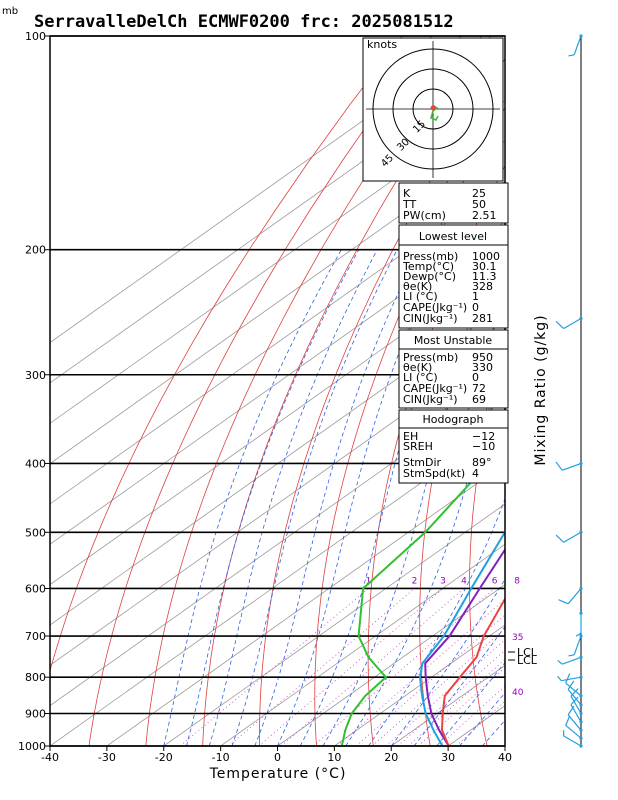 This screenshot has height=800, width=618. Describe the element at coordinates (482, 286) in the screenshot. I see `lowest-level-value: 328` at that location.